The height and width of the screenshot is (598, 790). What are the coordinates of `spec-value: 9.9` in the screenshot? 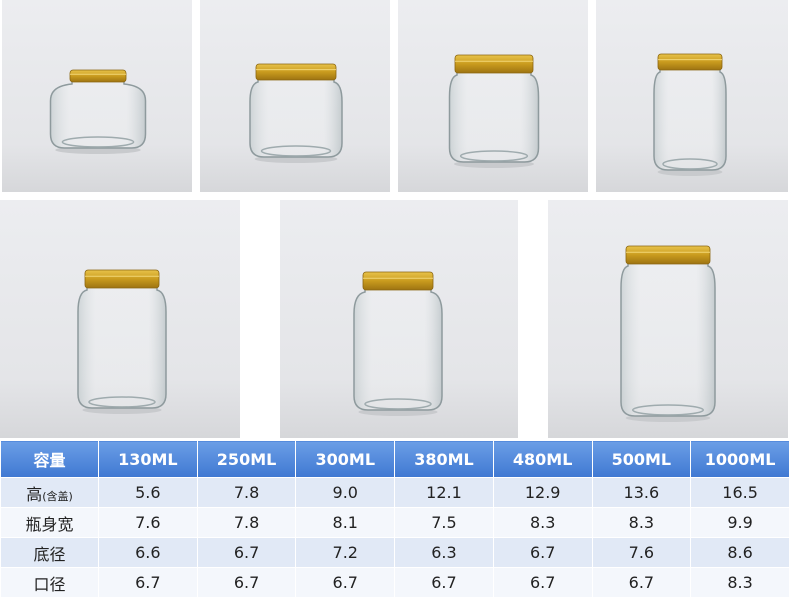 It's located at (740, 522).